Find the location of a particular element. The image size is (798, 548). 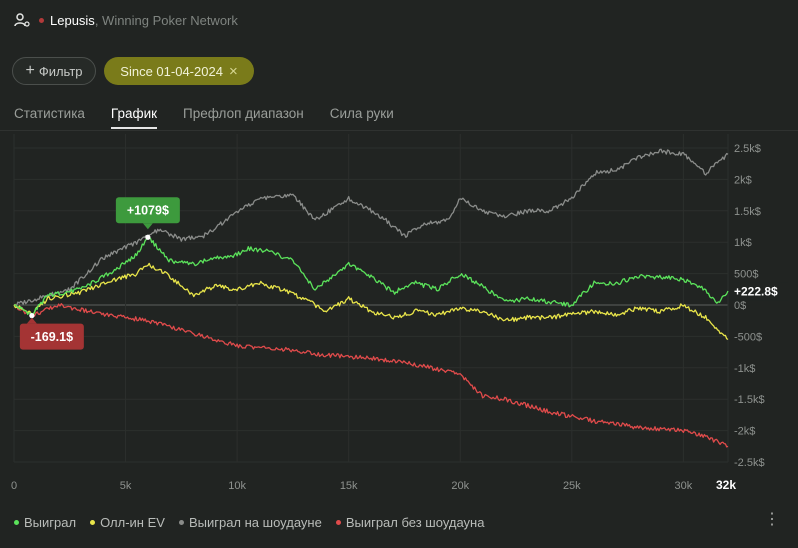

legend-label: Выиграл на шоудауне is located at coordinates (255, 522).